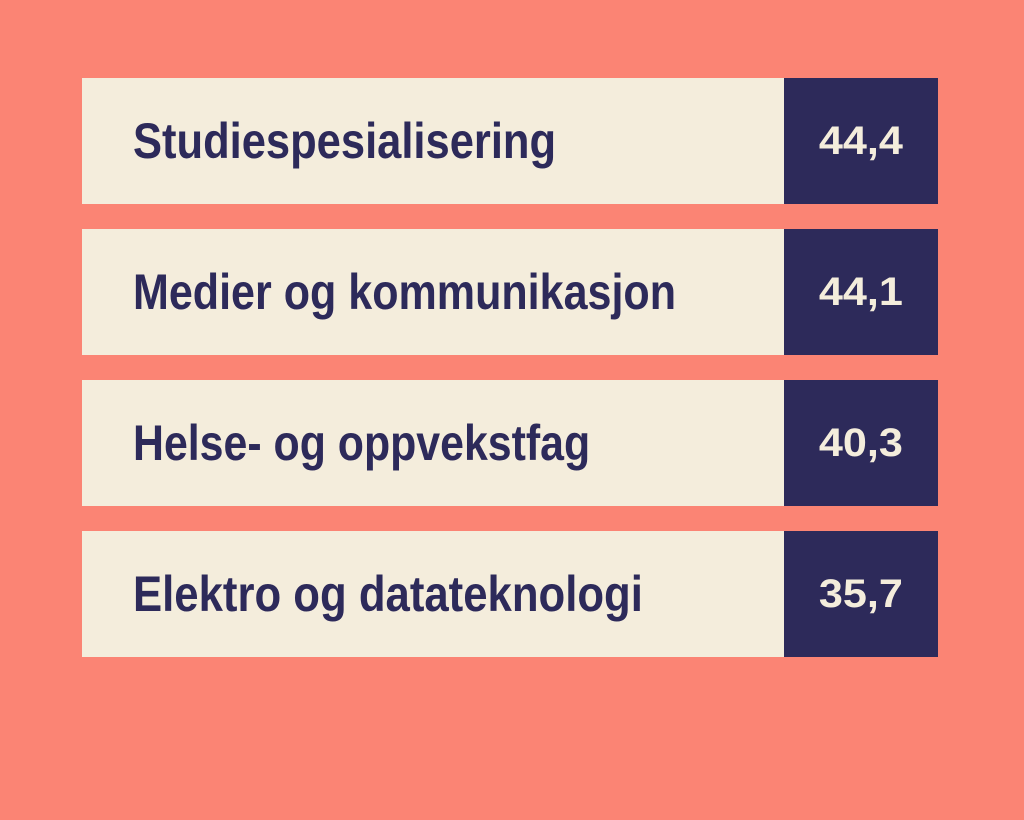 Image resolution: width=1024 pixels, height=820 pixels. I want to click on value-box: 40,3, so click(861, 443).